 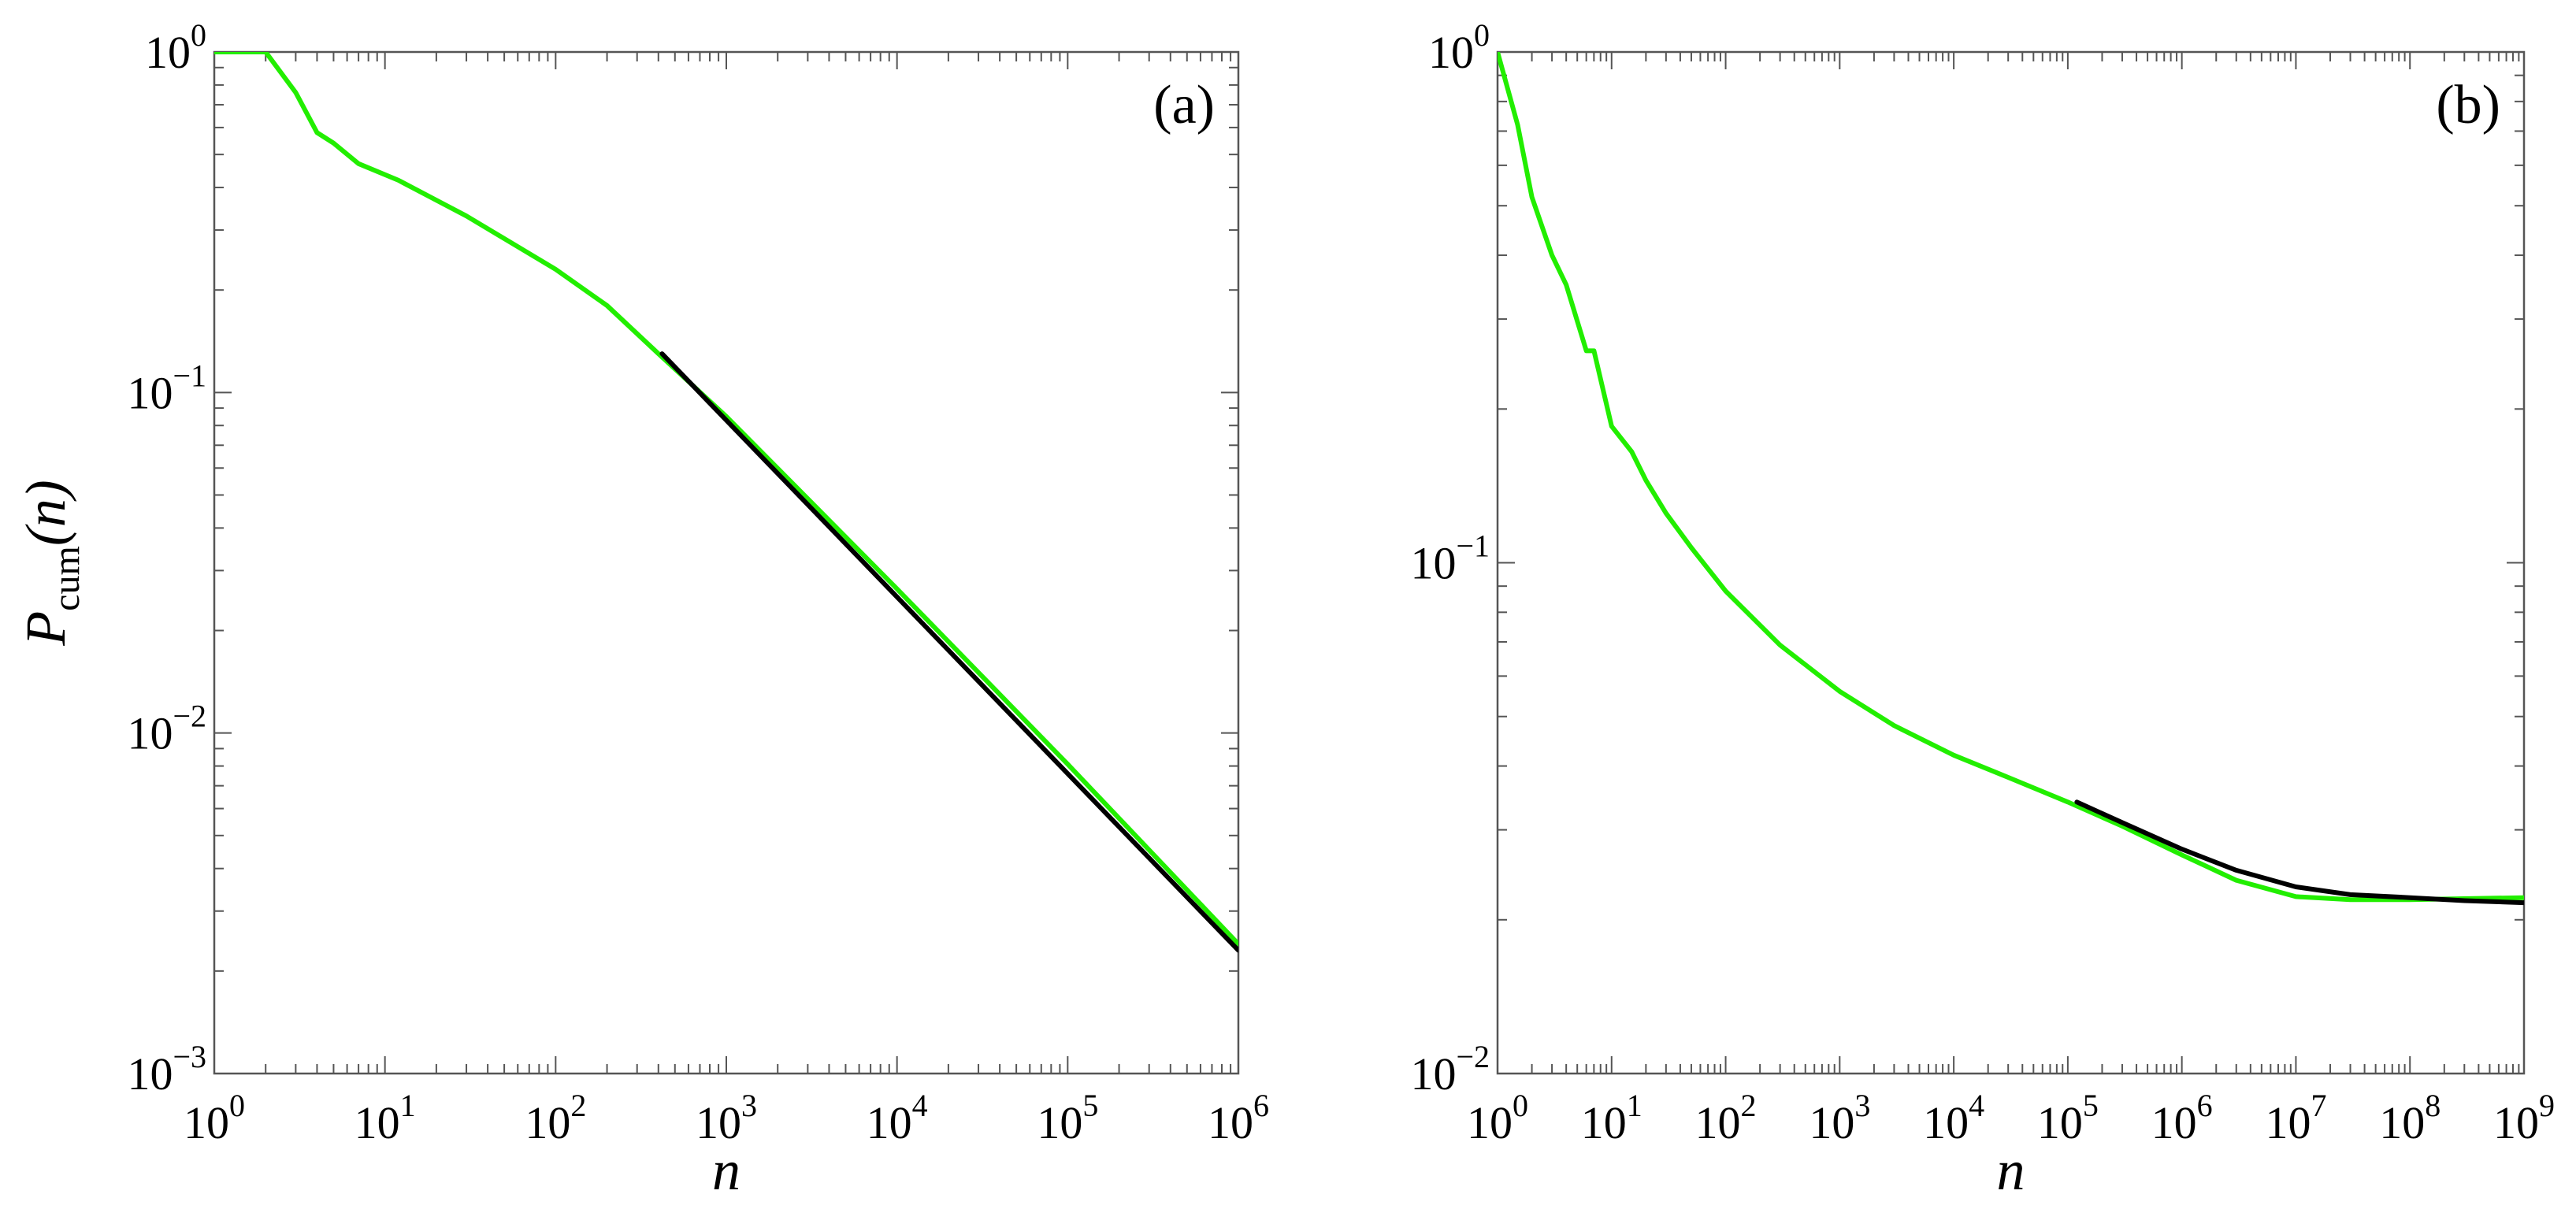 I want to click on x-tick-label: 10⁸, so click(x=2410, y=1118).